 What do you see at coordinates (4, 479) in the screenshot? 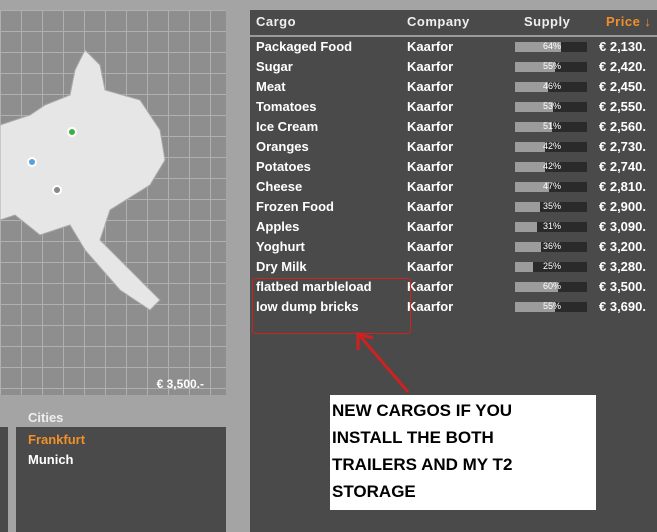
I see `scrollbar` at bounding box center [4, 479].